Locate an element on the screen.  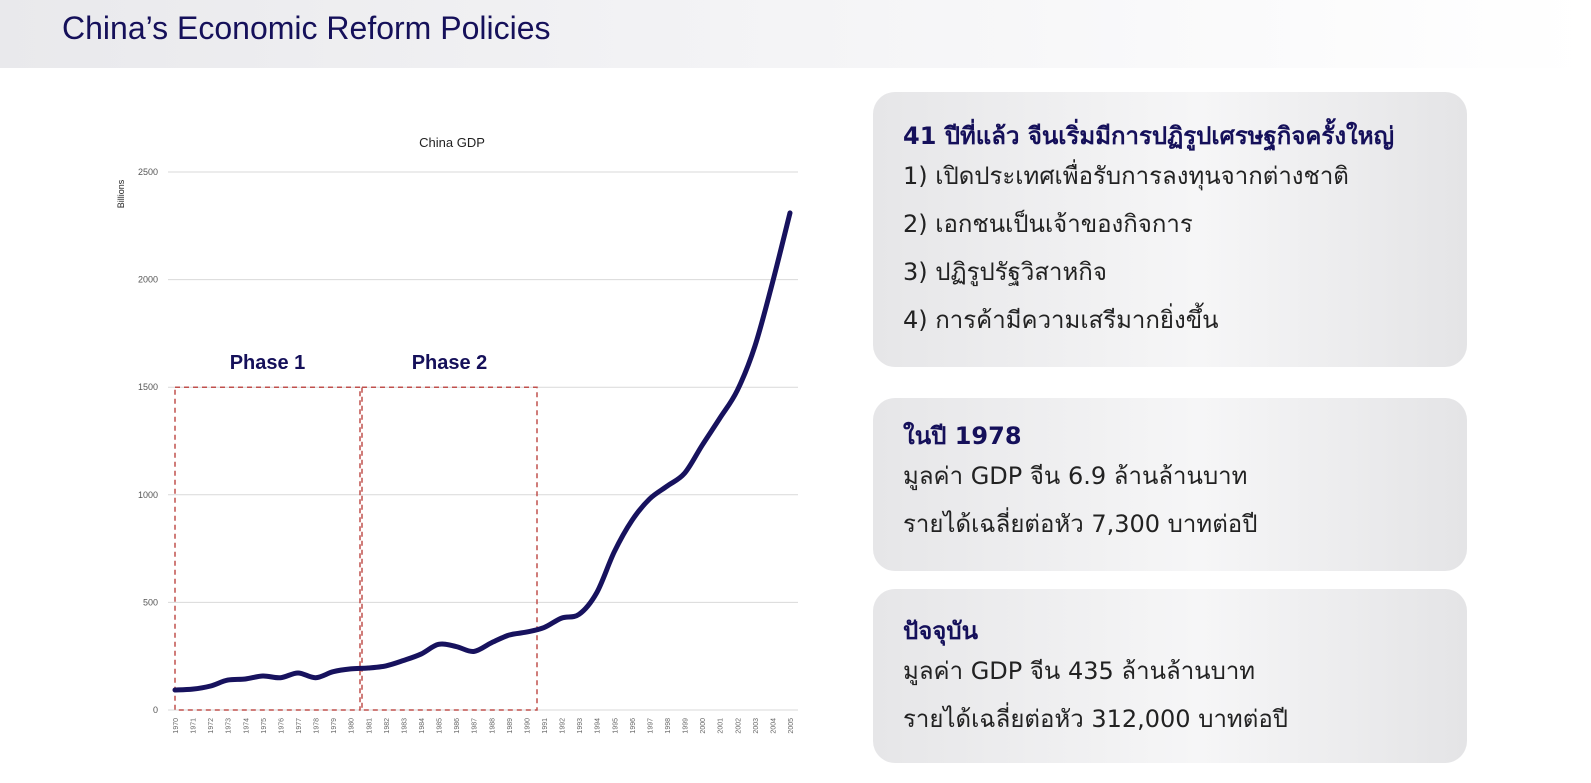
x-tick-label: 1997 is located at coordinates (650, 726).